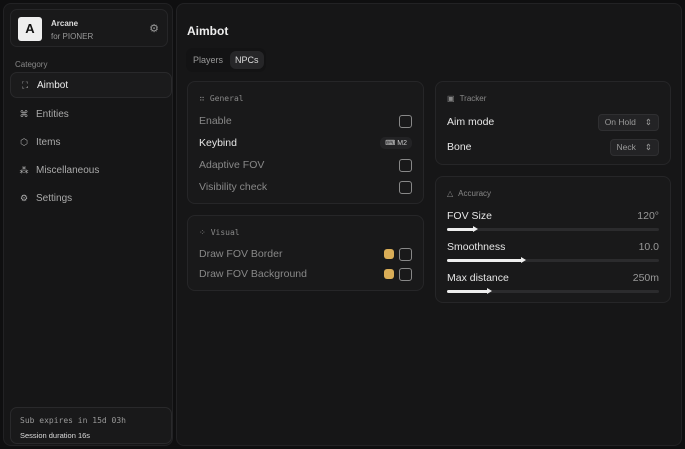  I want to click on page-title: Aimbot, so click(208, 31).